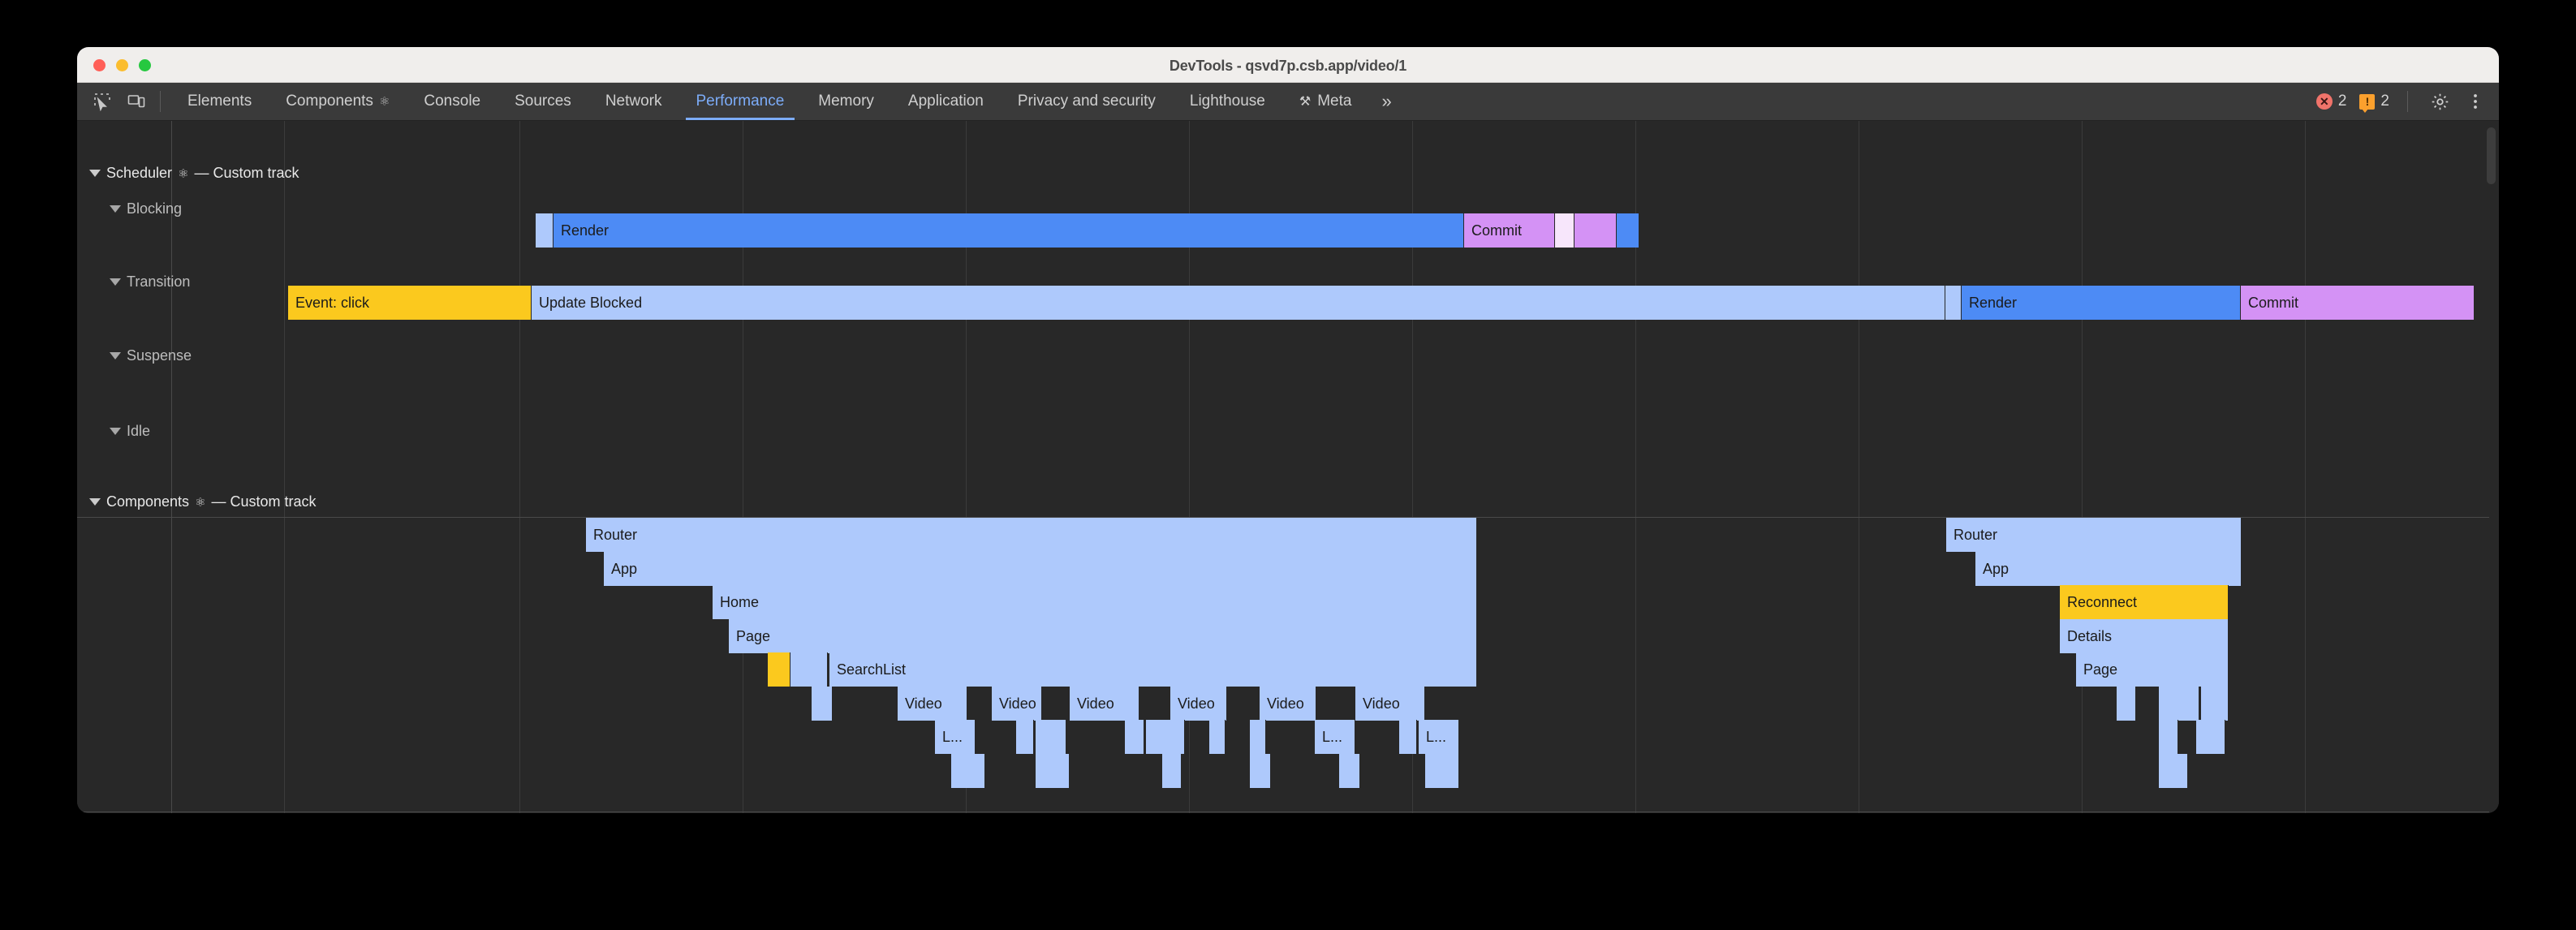  I want to click on track-header-components: Components ⚛ — Custom track, so click(203, 501).